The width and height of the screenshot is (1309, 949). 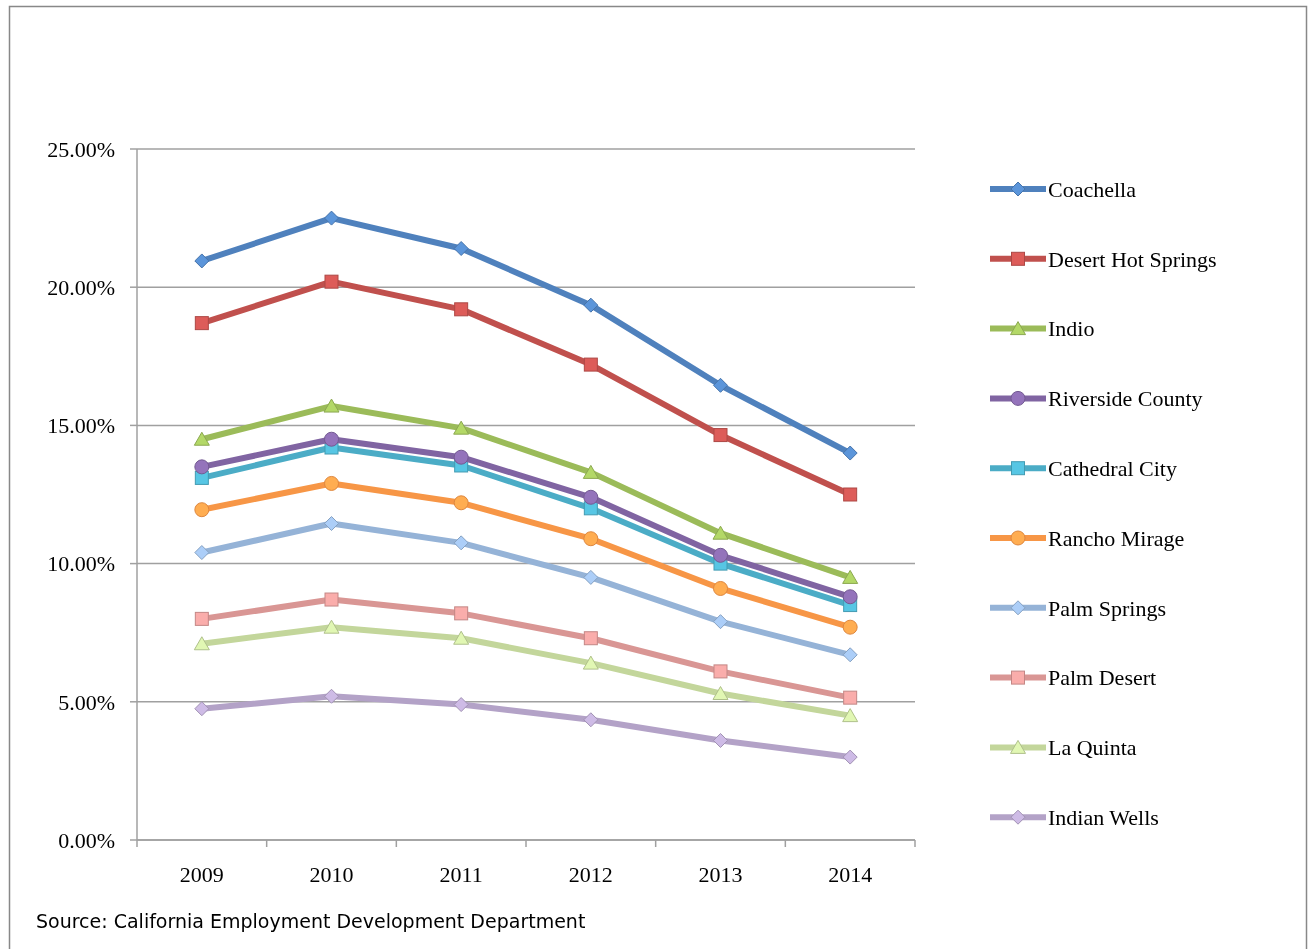 I want to click on x-tick-label: 2011, so click(x=461, y=874).